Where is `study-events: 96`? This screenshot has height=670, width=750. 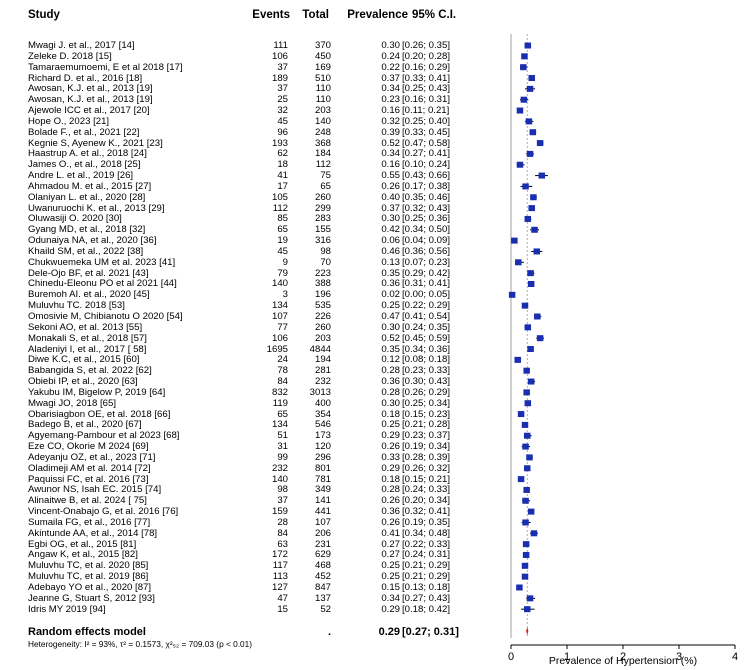
study-events: 96 is located at coordinates (282, 132).